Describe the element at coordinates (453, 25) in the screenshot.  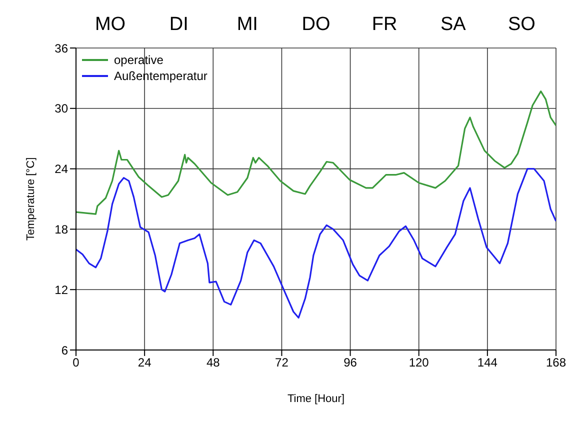
I see `text: SA` at that location.